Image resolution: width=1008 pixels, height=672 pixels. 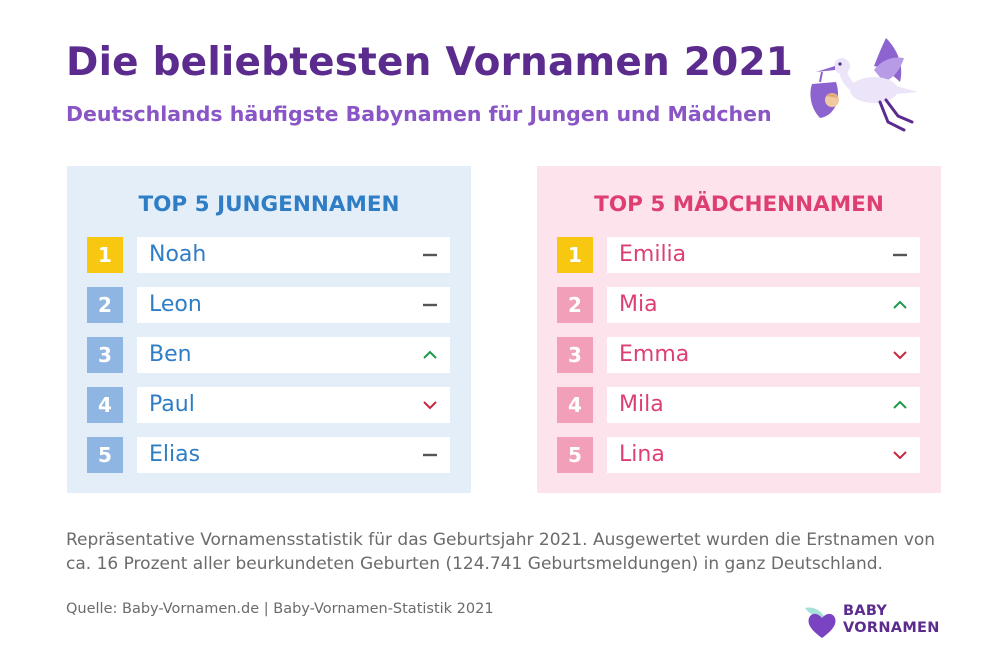 I want to click on name-label: Paul, so click(x=172, y=404).